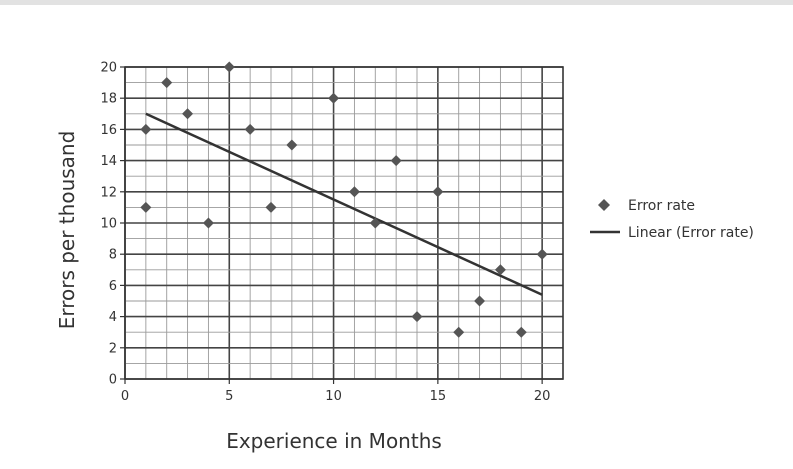 This screenshot has height=469, width=793. Describe the element at coordinates (229, 396) in the screenshot. I see `x-tick-label: 5` at that location.